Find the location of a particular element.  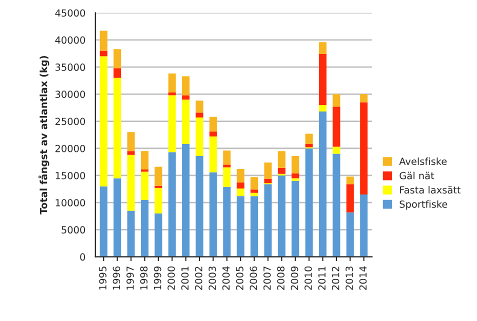

legend-label: Sportfiske is located at coordinates (424, 205).